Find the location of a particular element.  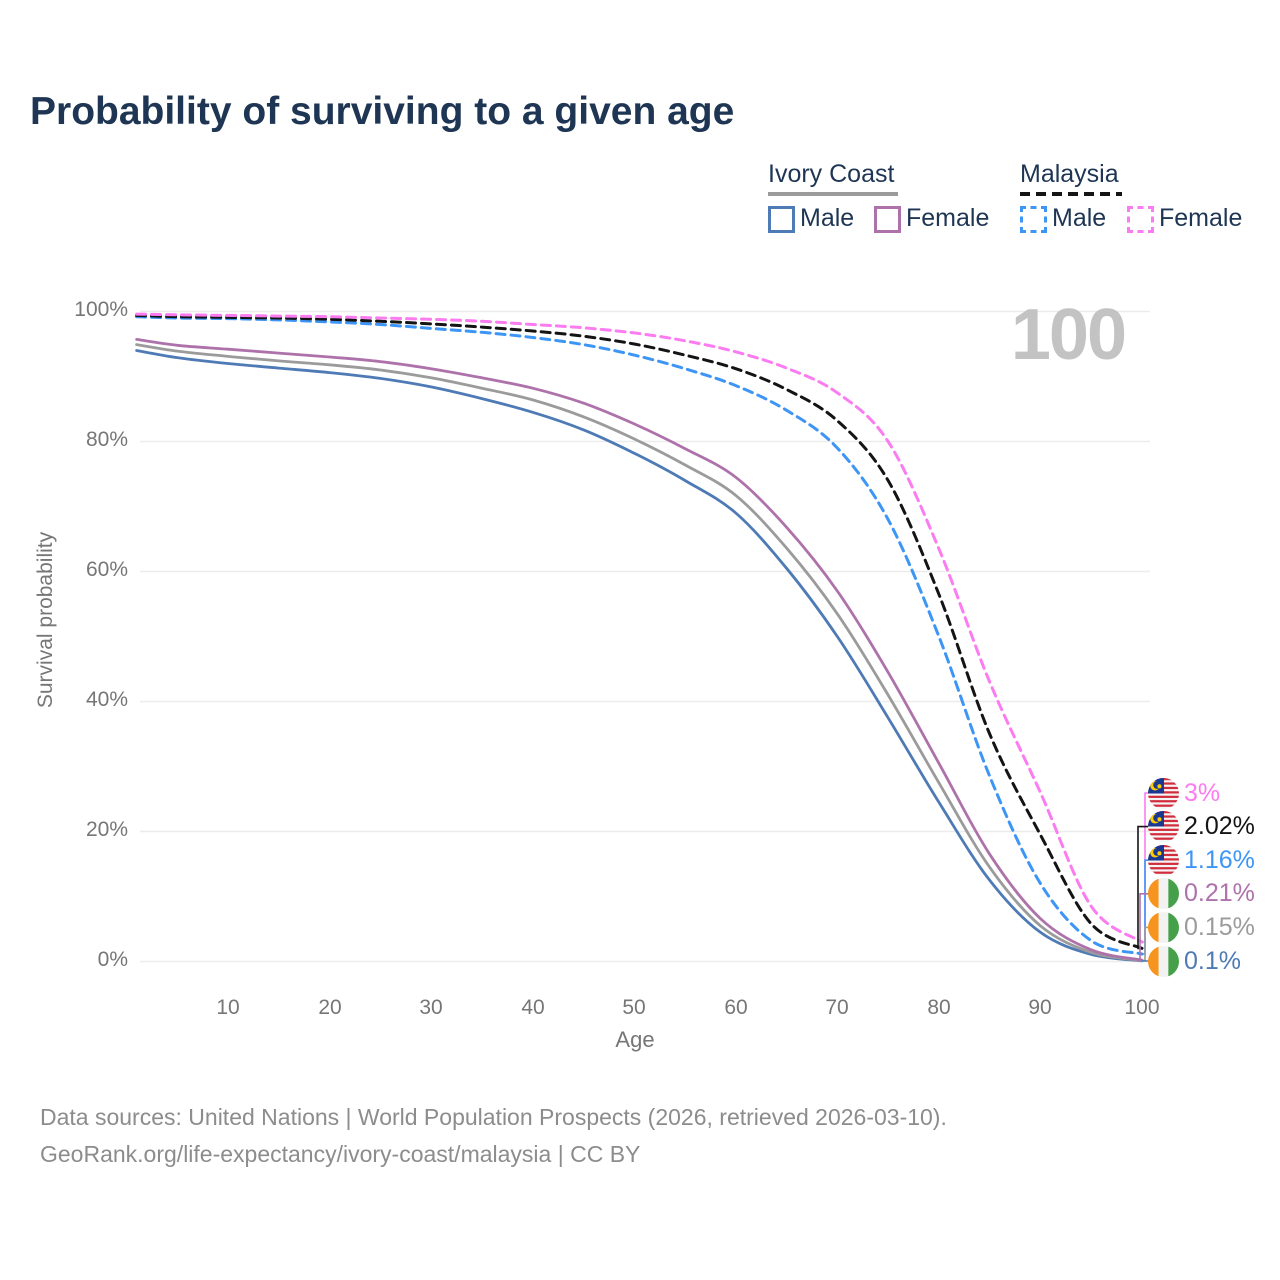

x-tick-100: 100 is located at coordinates (1142, 1007).